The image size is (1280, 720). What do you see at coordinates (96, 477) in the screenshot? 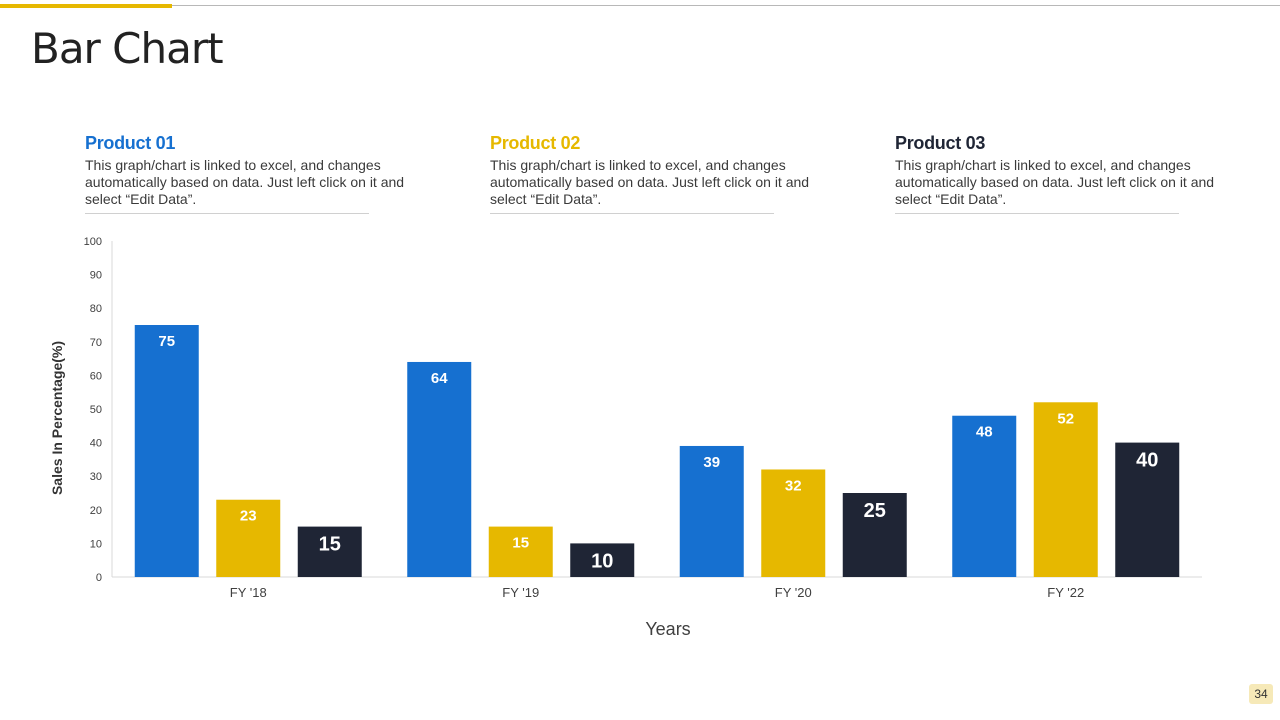
I see `y-tick-label: 30` at bounding box center [96, 477].